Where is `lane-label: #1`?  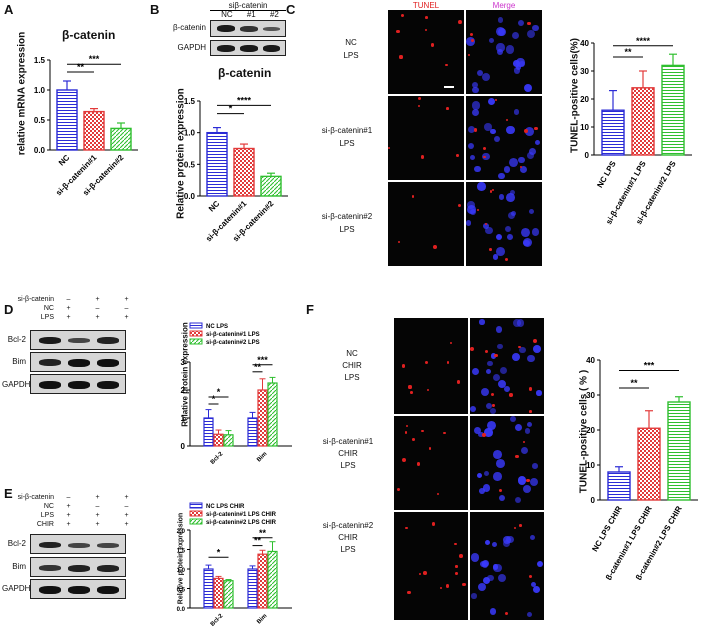
lane-label: #1 is located at coordinates (251, 14).